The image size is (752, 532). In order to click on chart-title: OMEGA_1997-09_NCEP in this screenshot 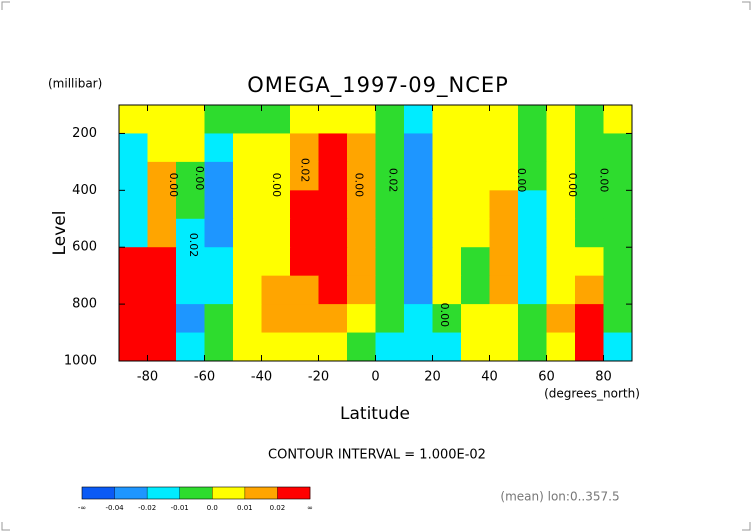, I will do `click(378, 85)`.